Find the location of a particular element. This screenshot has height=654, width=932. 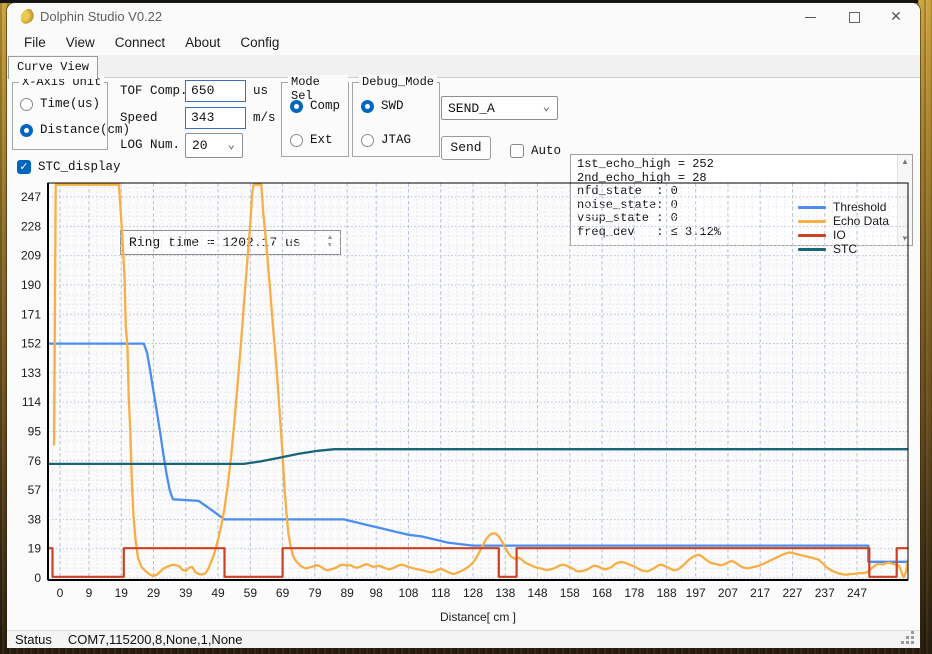

svg-text: 79 is located at coordinates (315, 593).